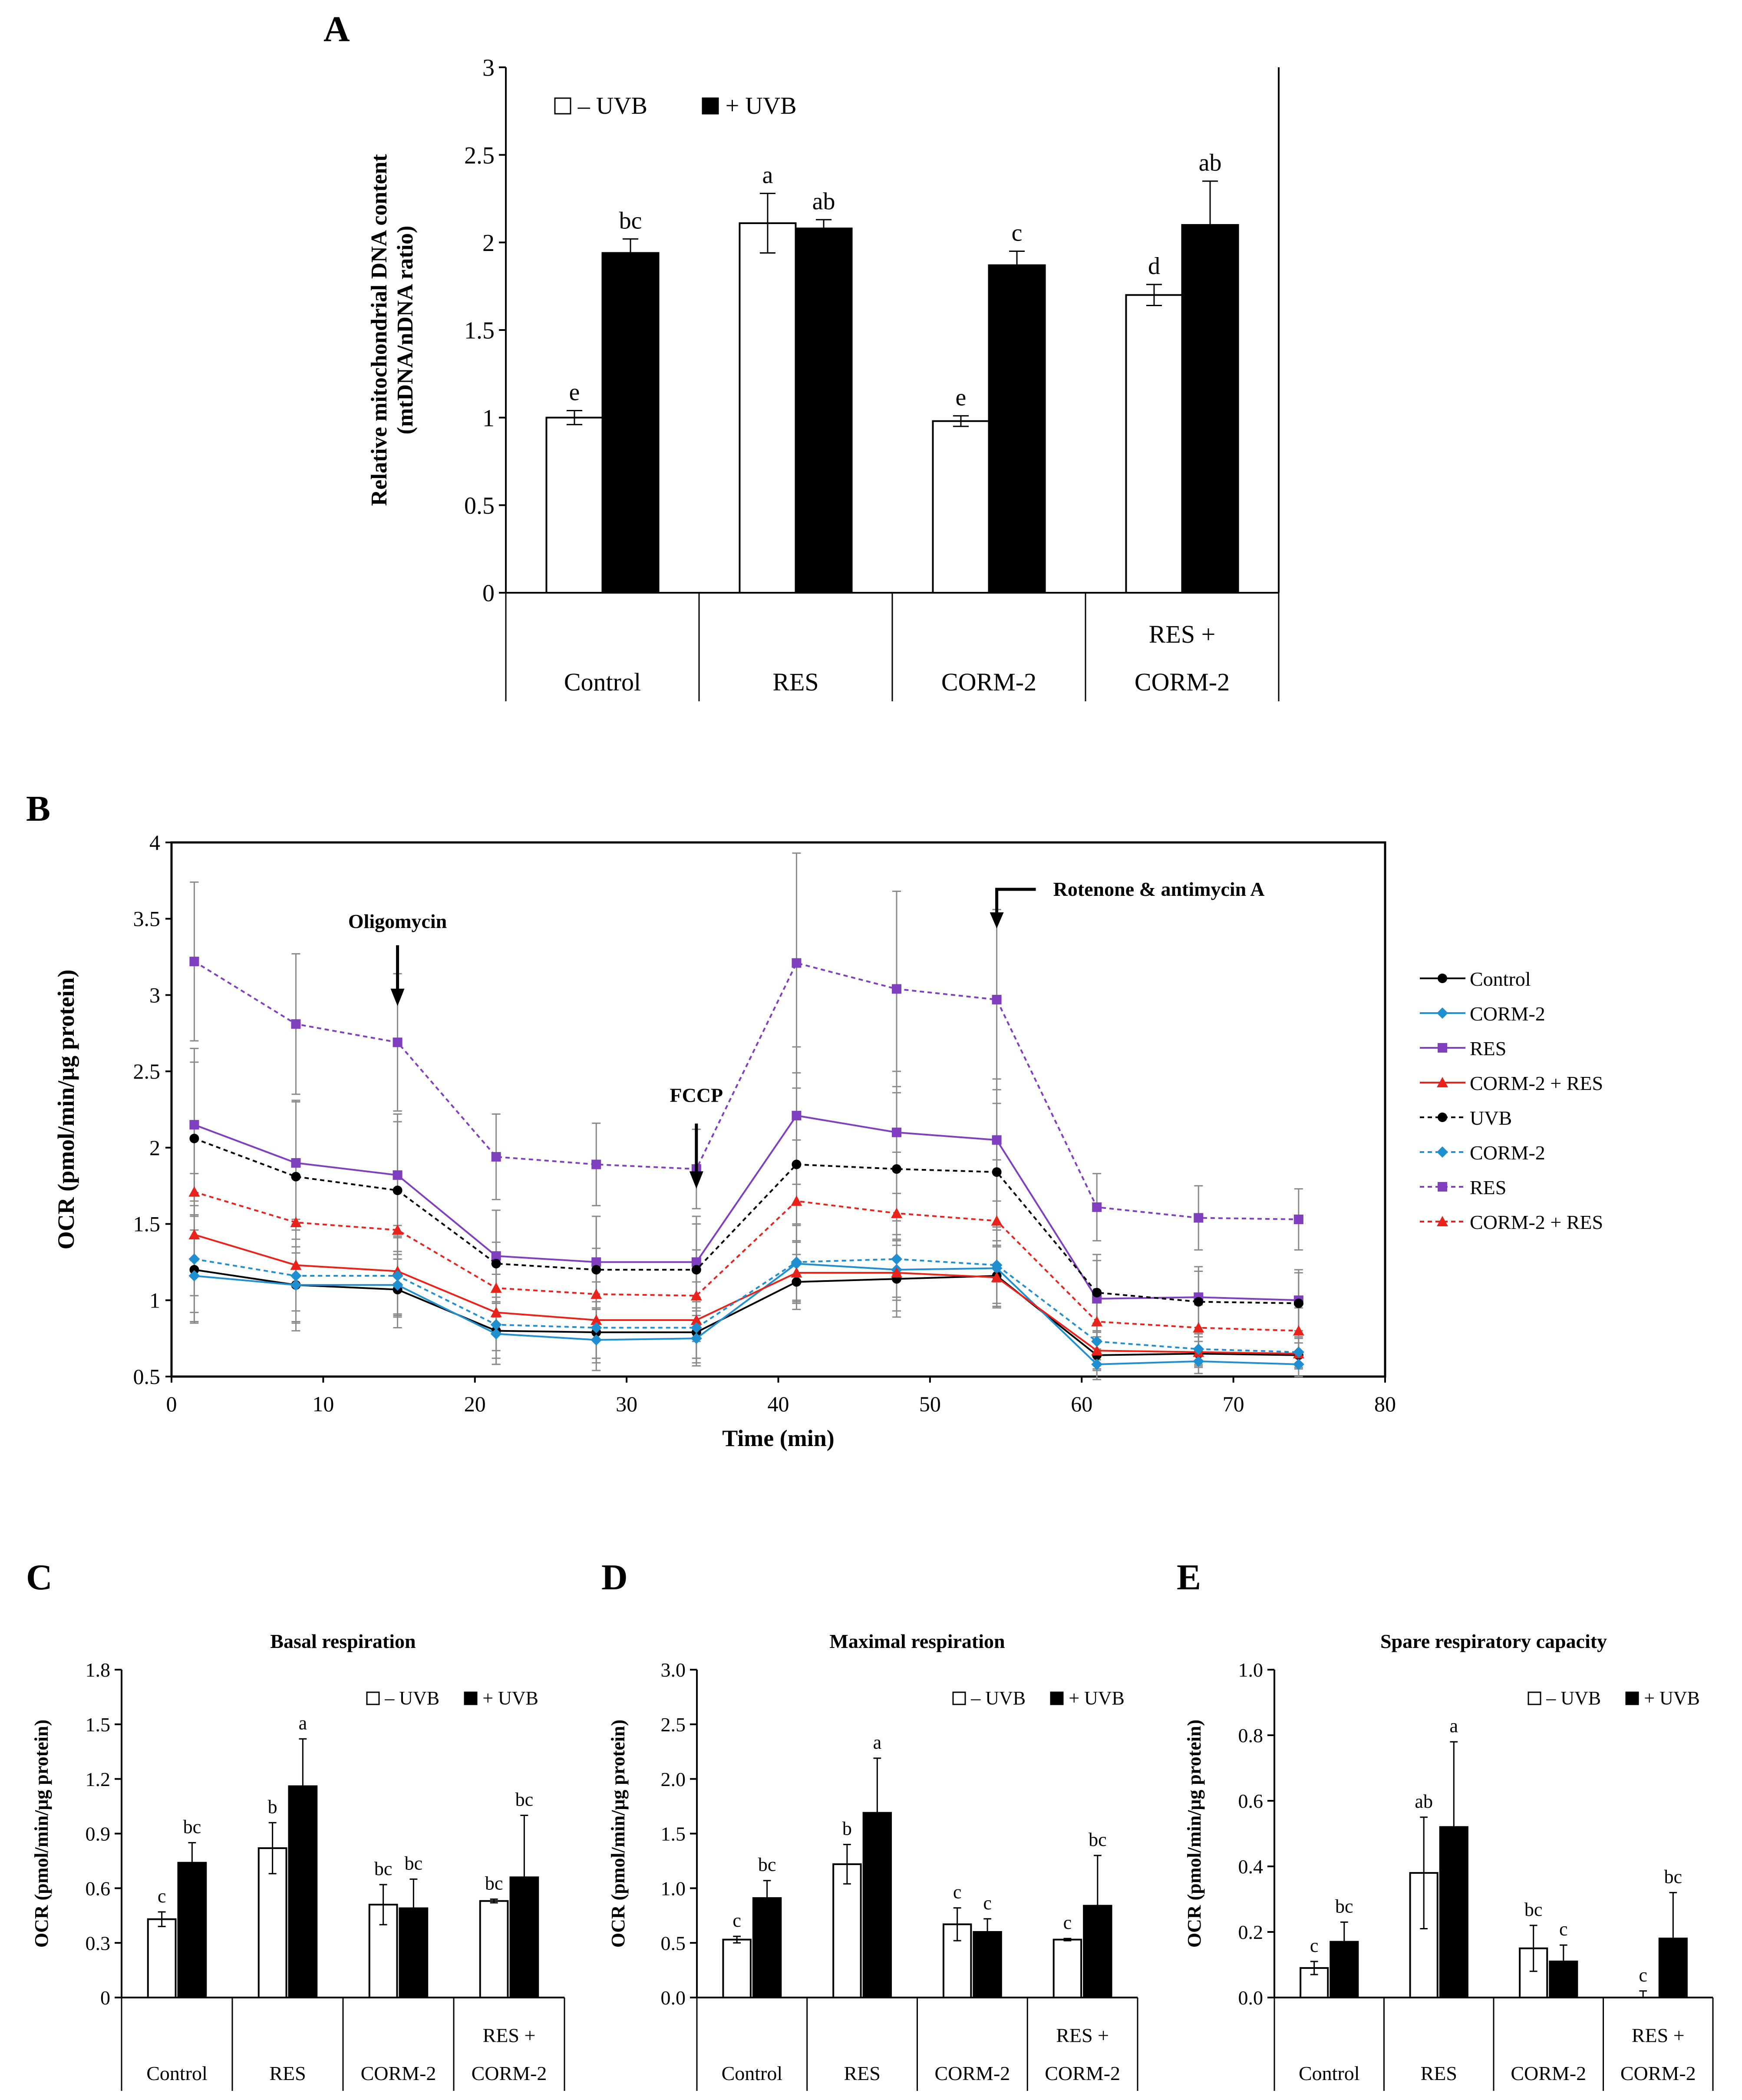  Describe the element at coordinates (98, 1943) in the screenshot. I see `y-tick-label: 0.3` at that location.